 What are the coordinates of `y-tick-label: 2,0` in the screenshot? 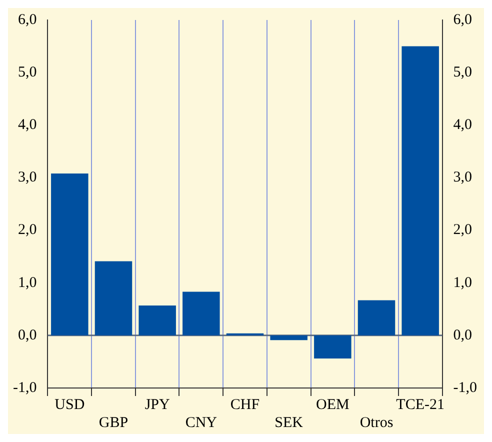 It's located at (27, 230).